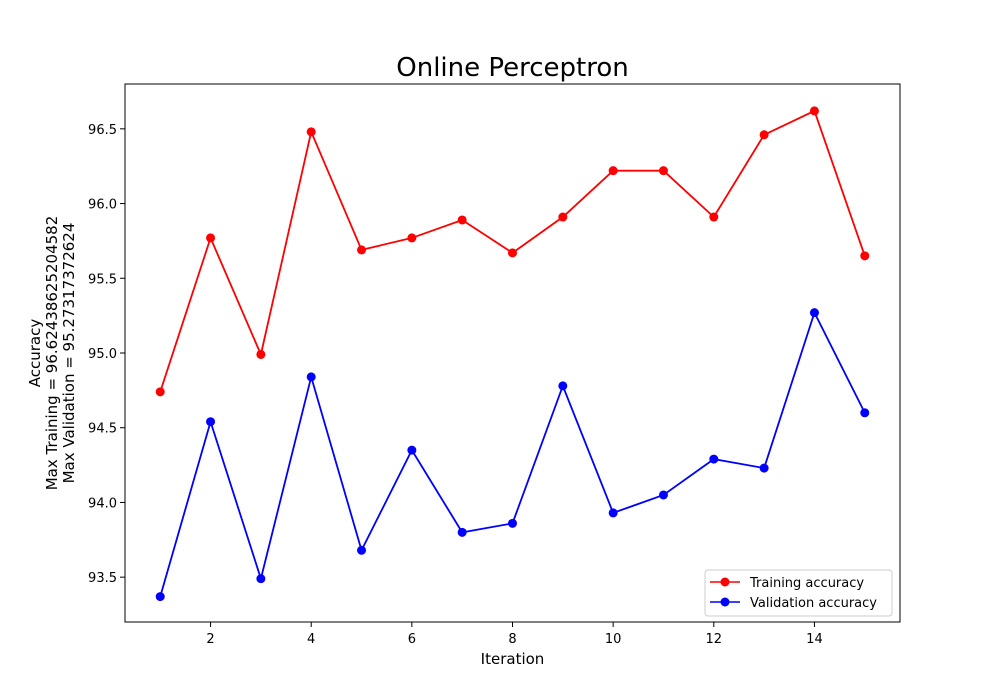 This screenshot has height=700, width=1000. Describe the element at coordinates (102, 279) in the screenshot. I see `y-tick-label: 95.5` at that location.